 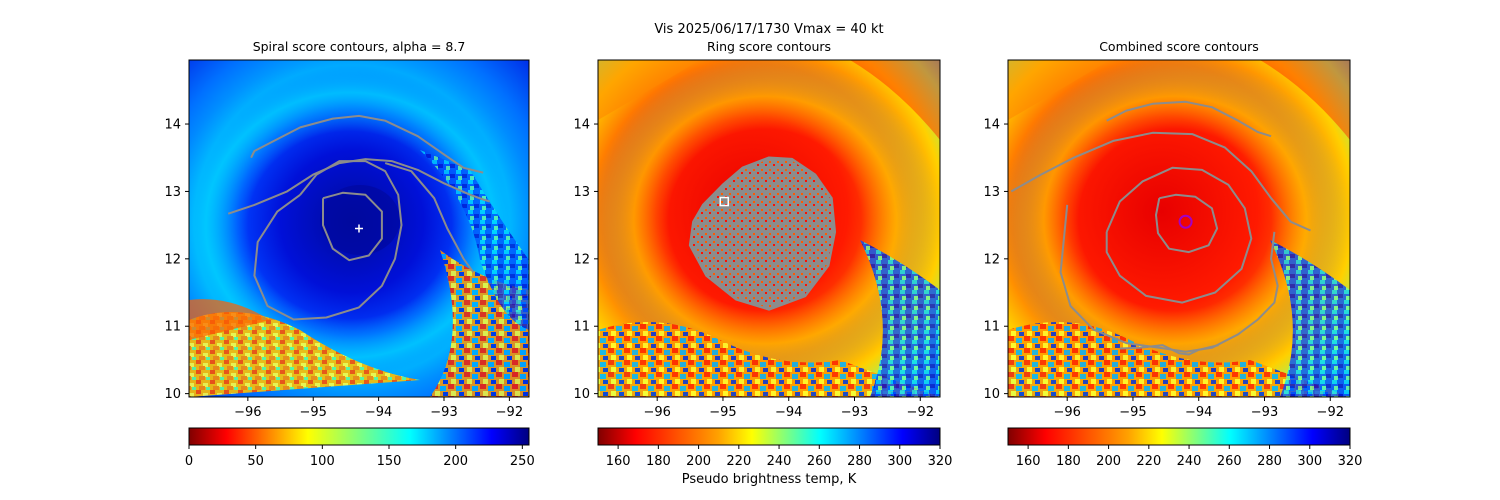 I want to click on combined-ytick-label: 12, so click(x=991, y=259).